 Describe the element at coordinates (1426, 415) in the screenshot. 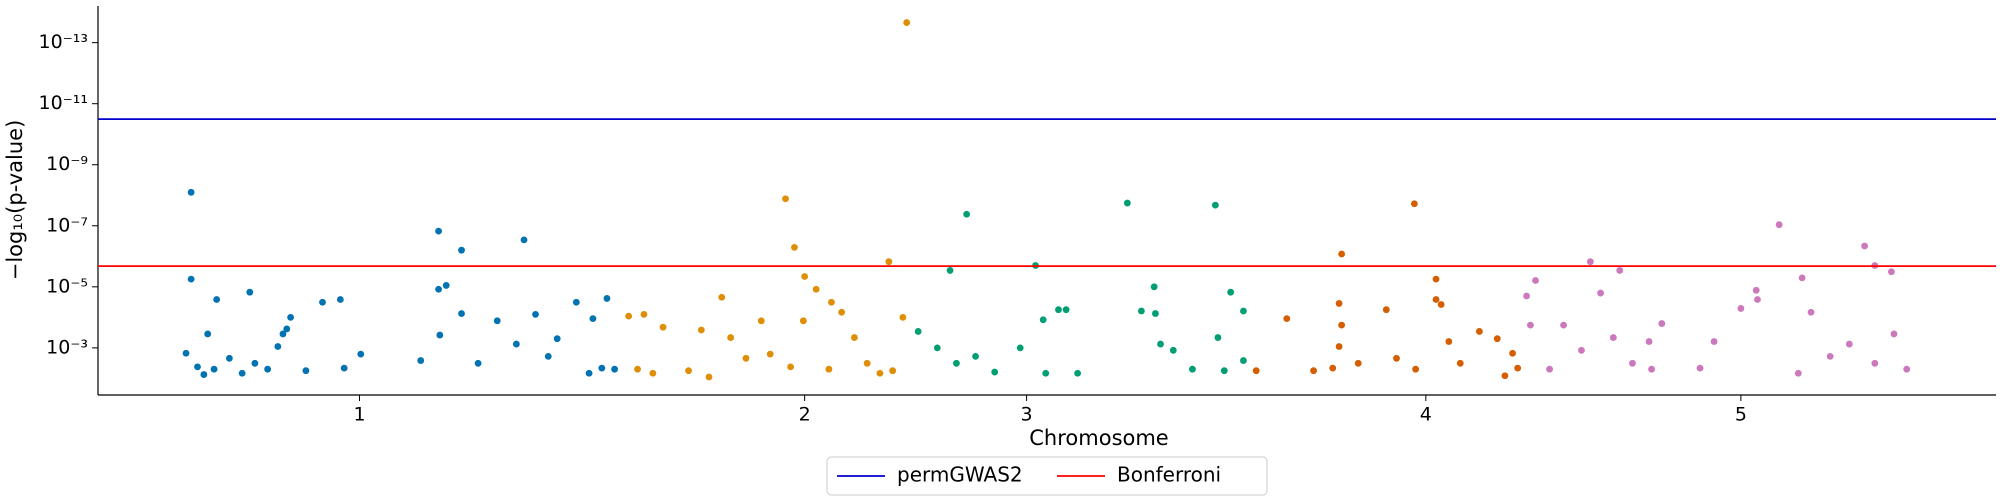

I see `x-tick-label: 4` at that location.